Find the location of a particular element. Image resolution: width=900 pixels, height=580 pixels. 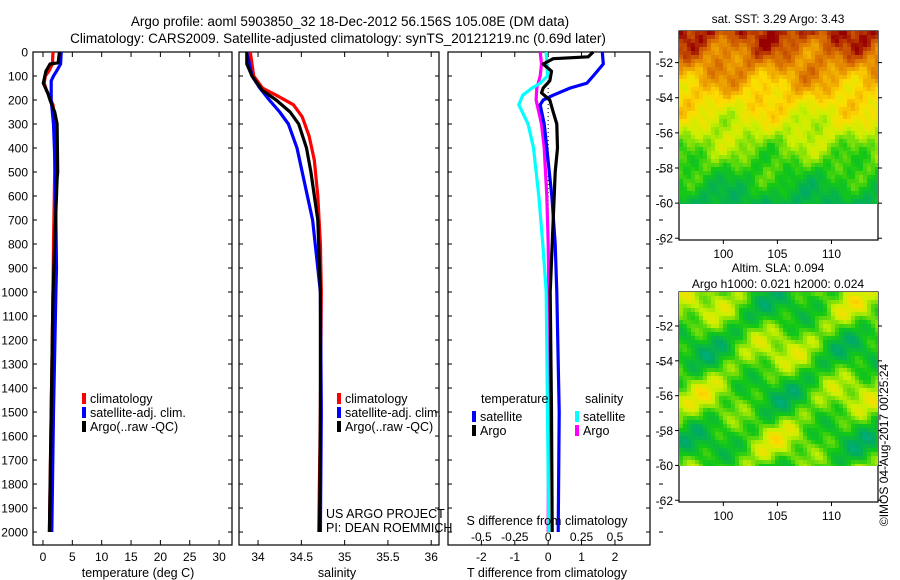

y-tick-label: 900 is located at coordinates (18, 269).